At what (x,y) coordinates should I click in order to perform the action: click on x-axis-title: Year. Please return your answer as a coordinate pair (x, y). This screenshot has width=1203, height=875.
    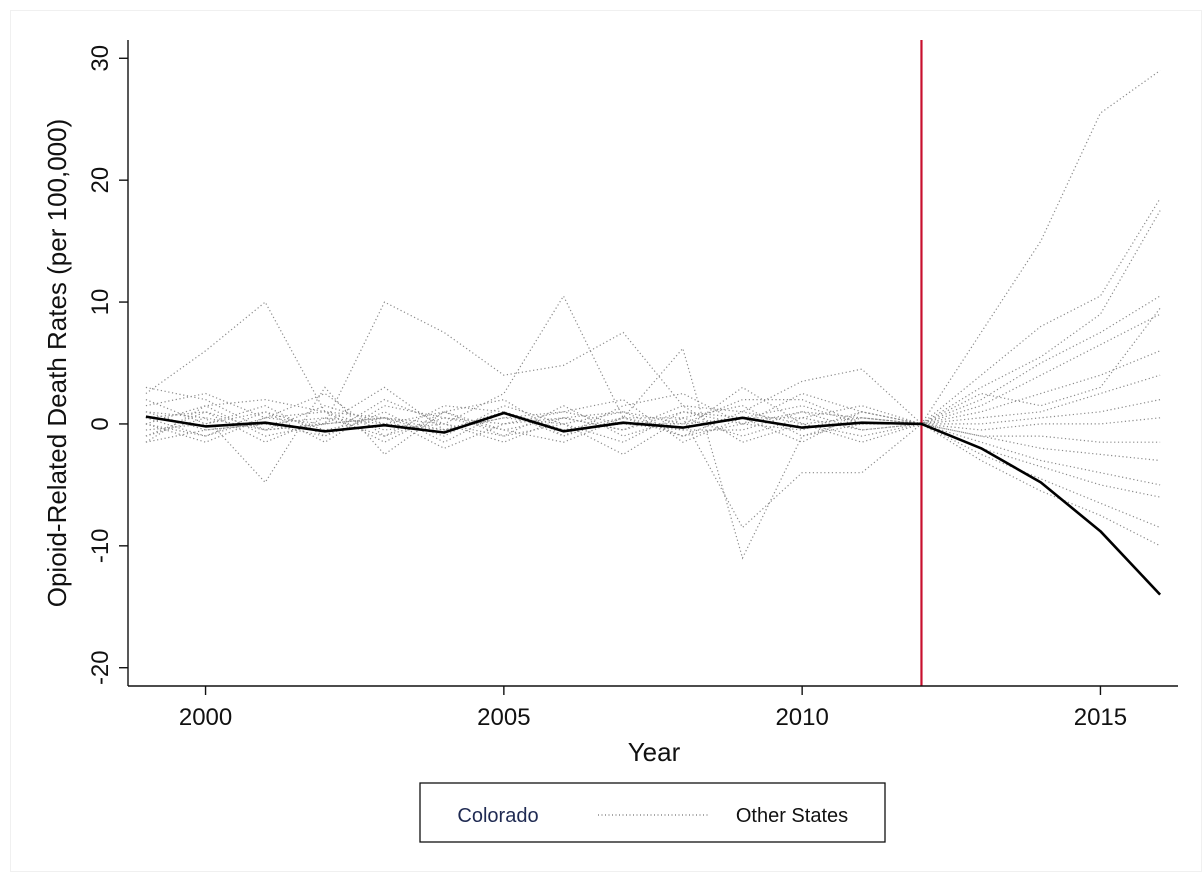
    Looking at the image, I should click on (654, 752).